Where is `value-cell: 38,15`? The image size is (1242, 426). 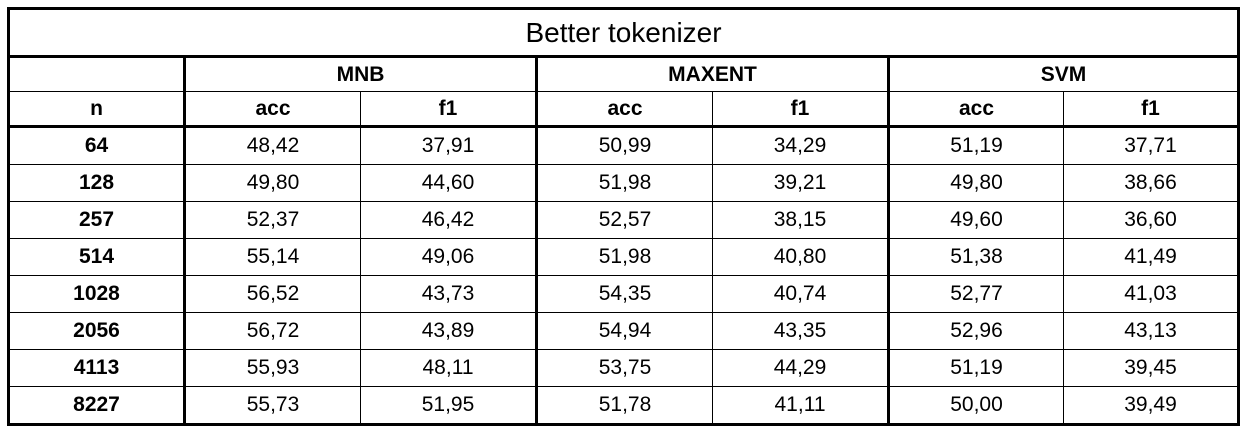
value-cell: 38,15 is located at coordinates (801, 220).